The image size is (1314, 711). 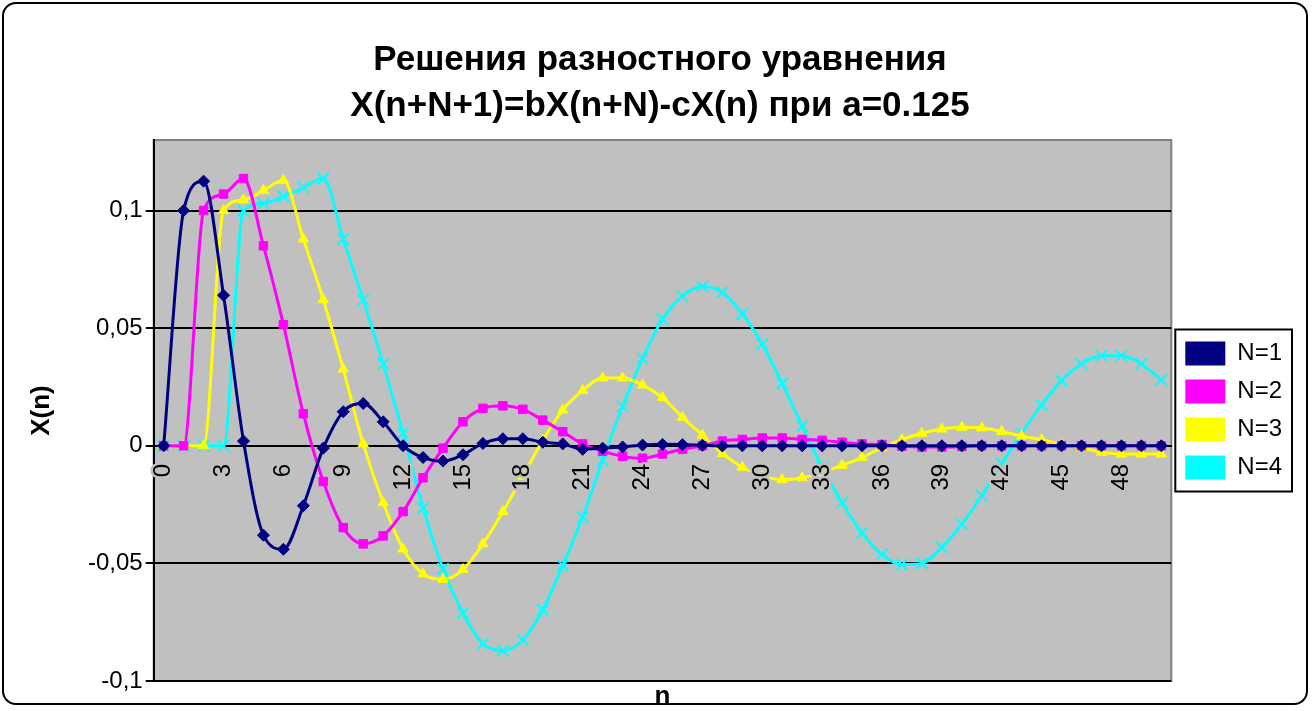 What do you see at coordinates (341, 470) in the screenshot?
I see `x-tick-label: 9` at bounding box center [341, 470].